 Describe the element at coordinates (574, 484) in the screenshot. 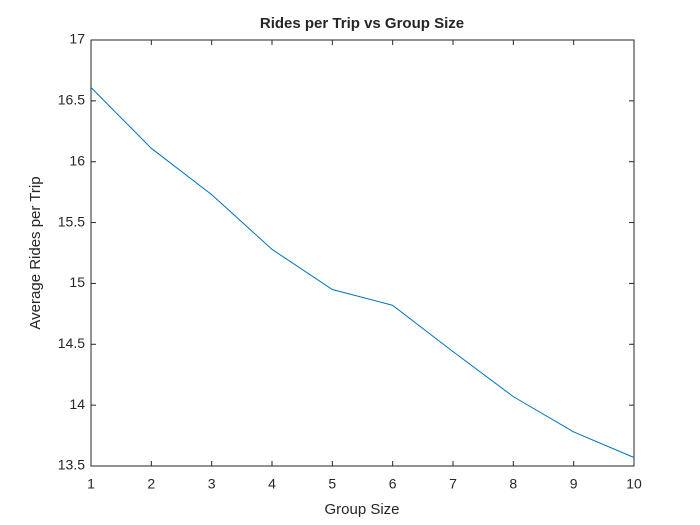

I see `x-tick-label: 9` at that location.